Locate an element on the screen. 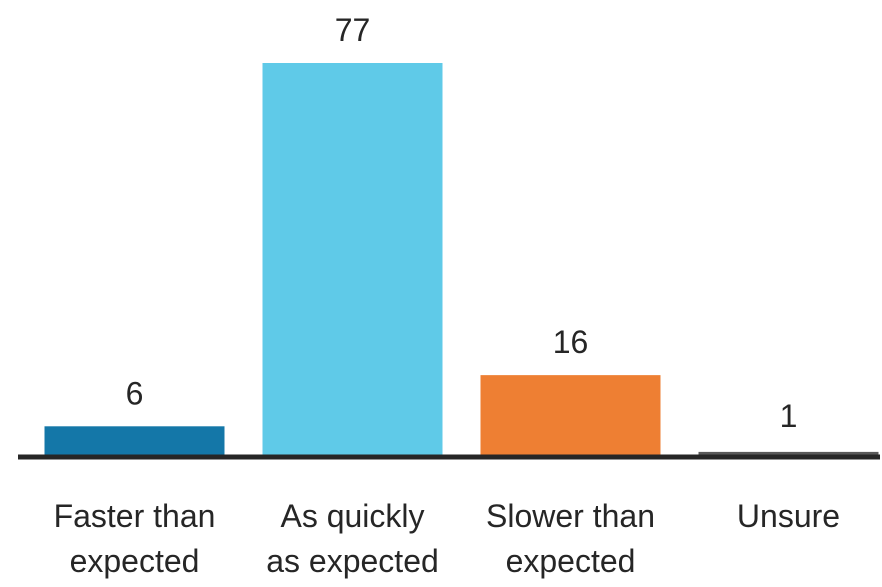 Image resolution: width=882 pixels, height=587 pixels. value-label-3: 1 is located at coordinates (789, 416).